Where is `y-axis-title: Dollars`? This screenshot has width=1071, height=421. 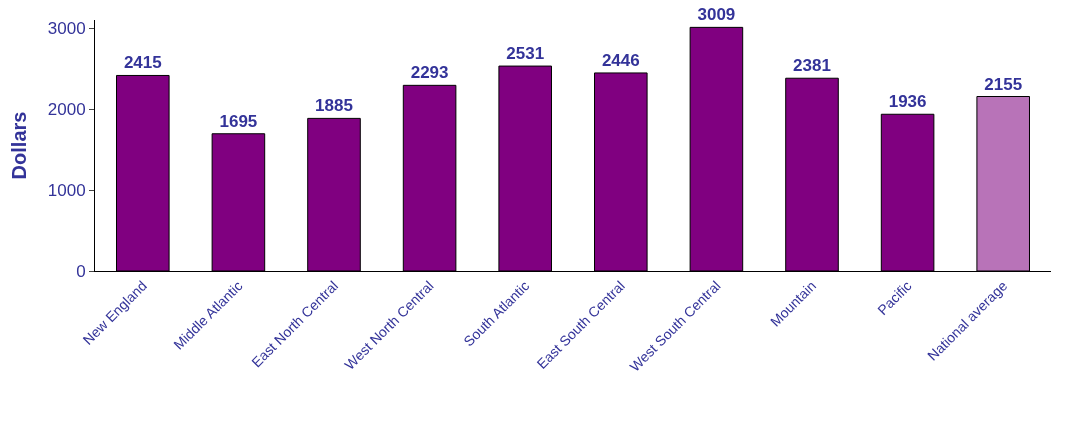 y-axis-title: Dollars is located at coordinates (19, 145).